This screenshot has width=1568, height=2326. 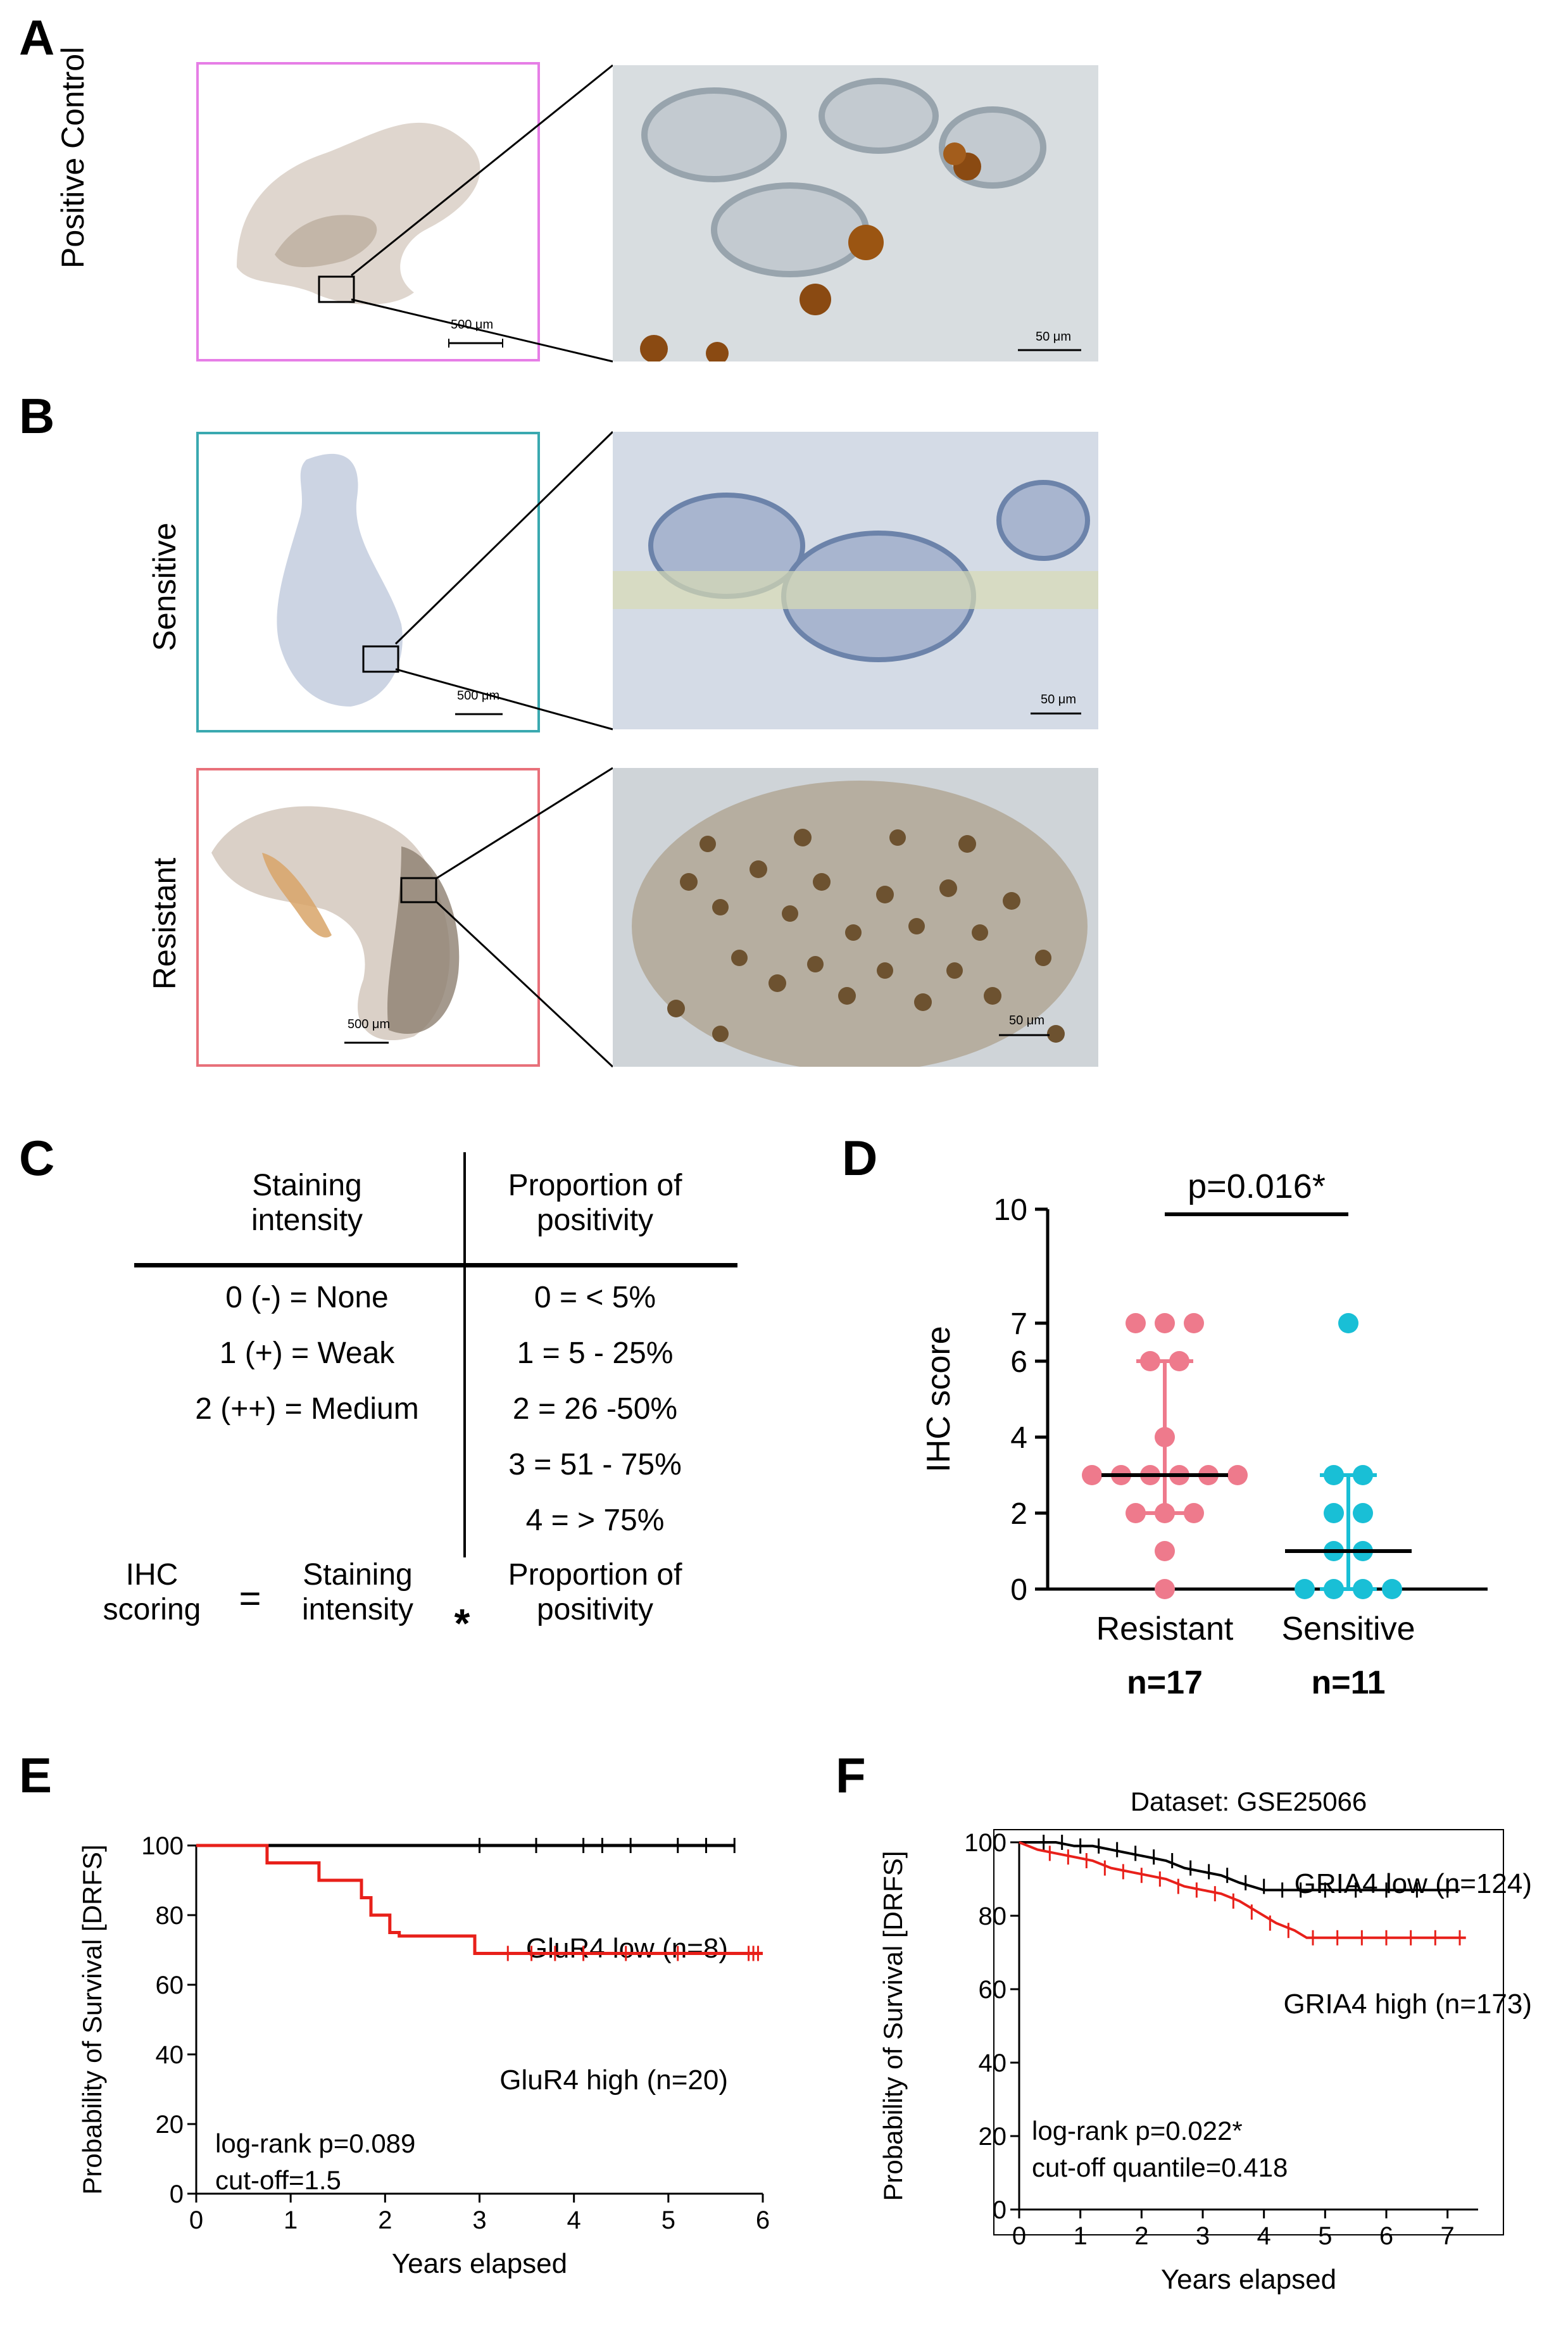 I want to click on x-category-label: Resistant, so click(x=1165, y=1629).